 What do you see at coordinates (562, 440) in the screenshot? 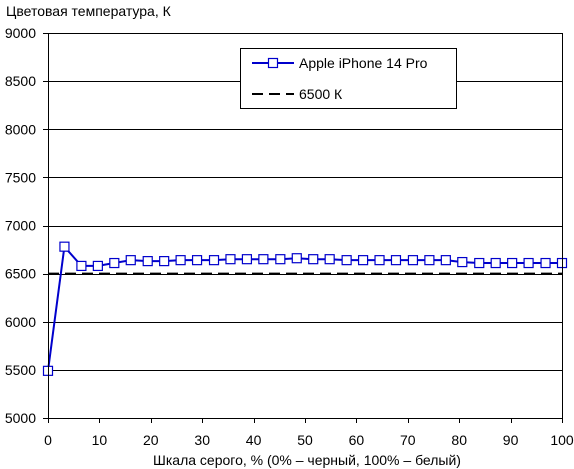
I see `x-tick-label: 100` at bounding box center [562, 440].